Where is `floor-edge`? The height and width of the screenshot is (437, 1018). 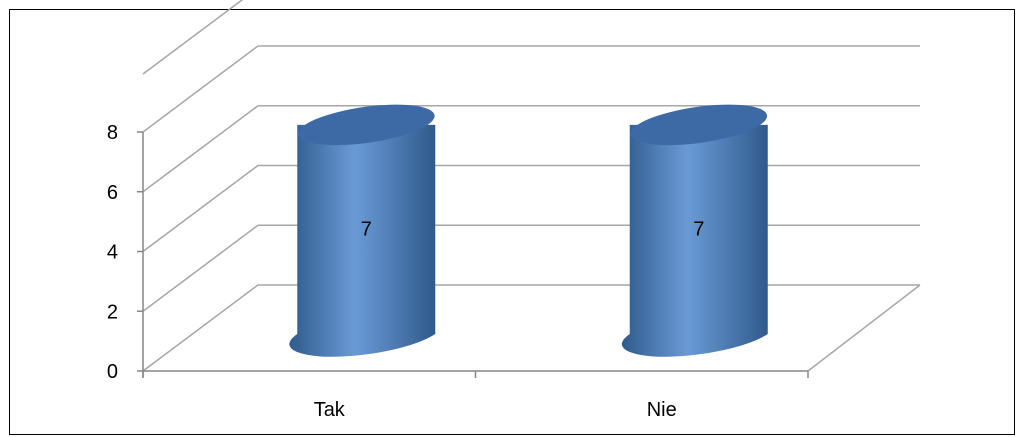
floor-edge is located at coordinates (864, 328).